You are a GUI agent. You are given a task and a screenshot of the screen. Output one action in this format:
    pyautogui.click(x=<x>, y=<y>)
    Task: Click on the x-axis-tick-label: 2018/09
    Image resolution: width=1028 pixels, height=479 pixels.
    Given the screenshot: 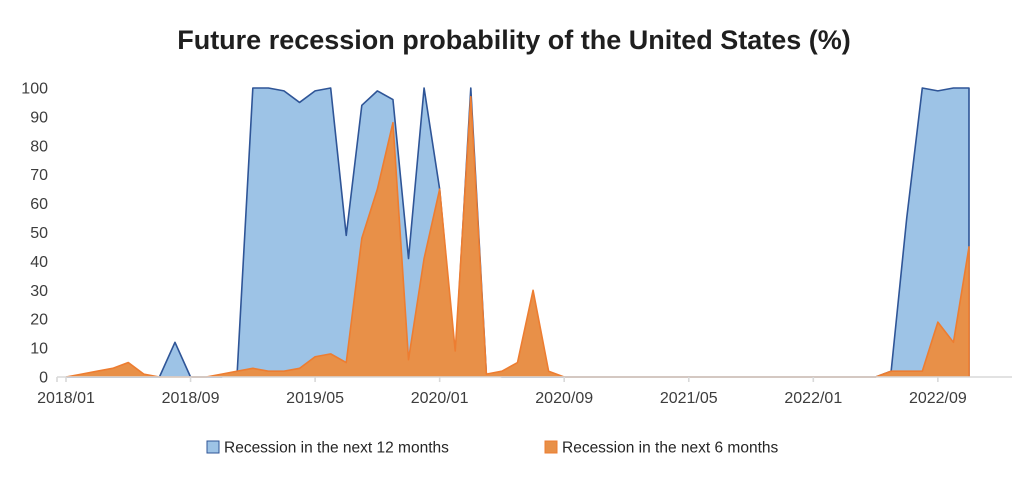 What is the action you would take?
    pyautogui.click(x=191, y=398)
    